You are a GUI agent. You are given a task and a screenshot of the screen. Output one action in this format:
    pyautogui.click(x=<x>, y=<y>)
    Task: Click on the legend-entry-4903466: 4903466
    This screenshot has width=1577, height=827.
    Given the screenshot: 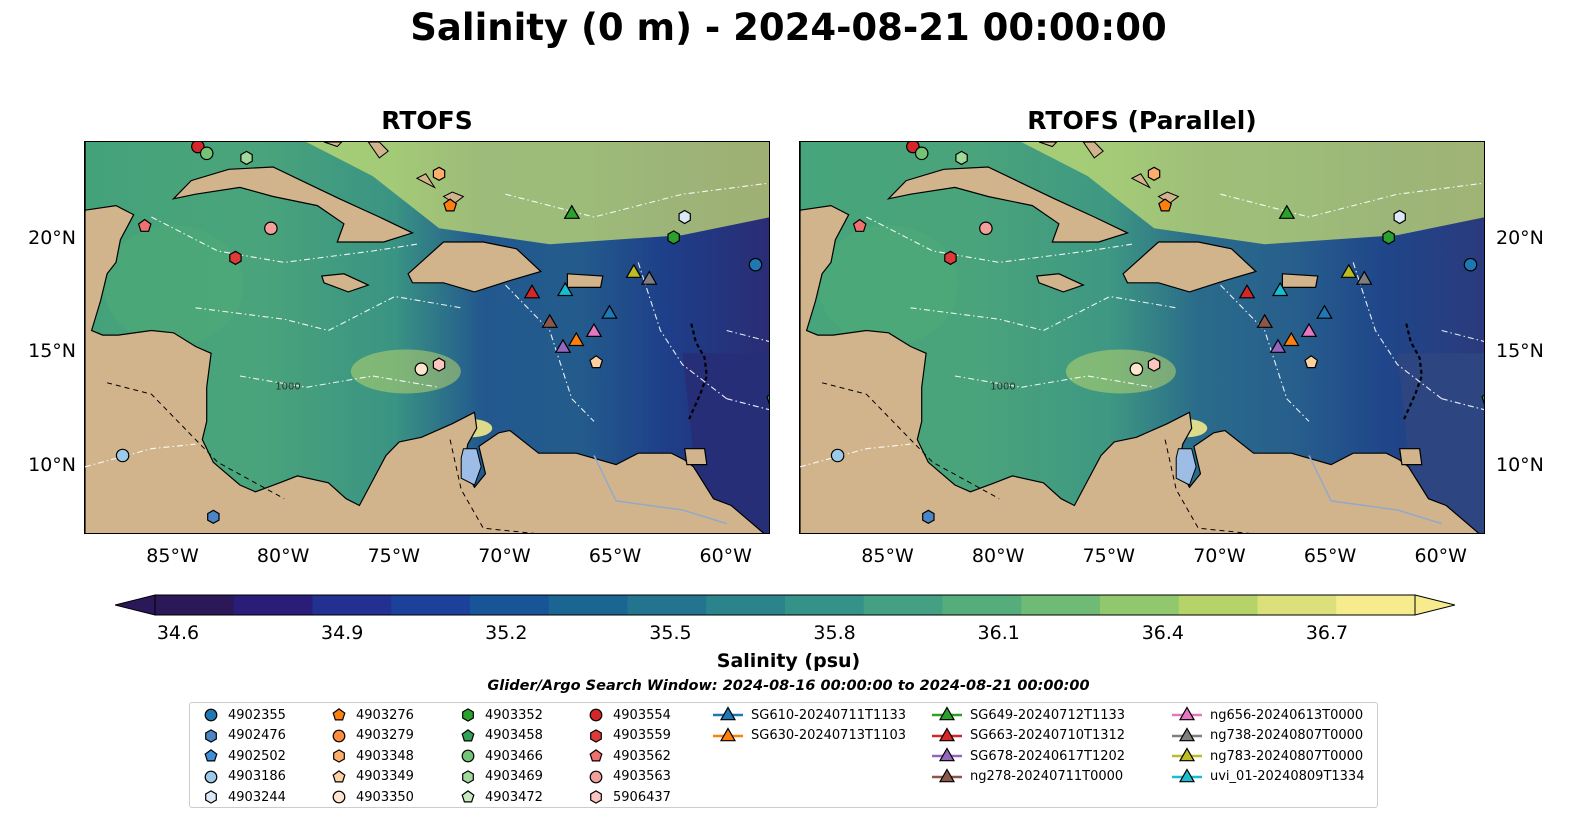 What is the action you would take?
    pyautogui.click(x=500, y=756)
    